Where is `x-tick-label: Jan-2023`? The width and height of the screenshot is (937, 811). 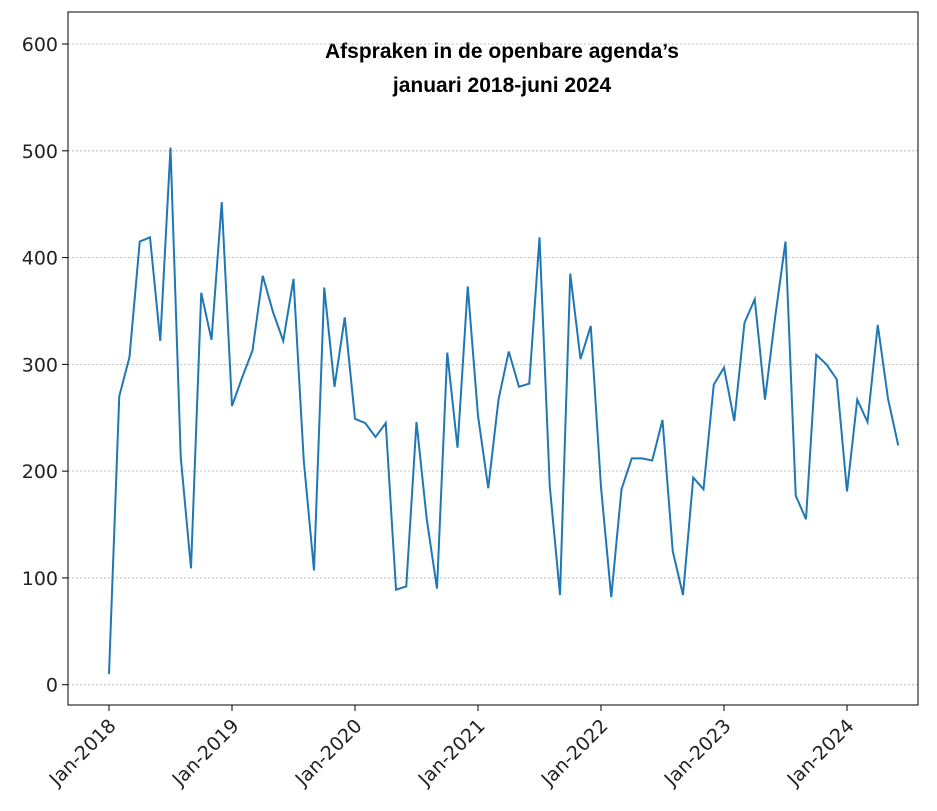 x-tick-label: Jan-2023 is located at coordinates (698, 753).